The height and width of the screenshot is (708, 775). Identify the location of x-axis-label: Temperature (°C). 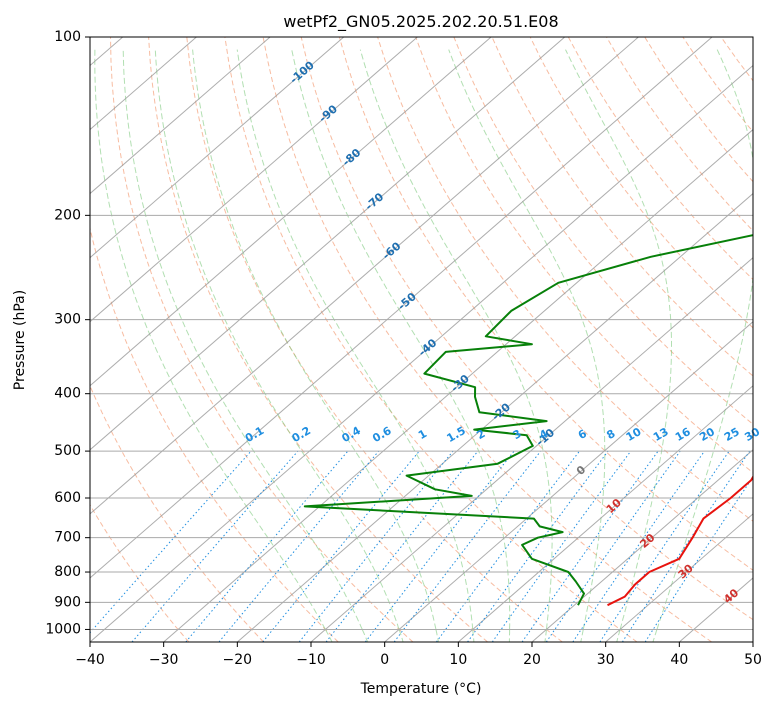
(421, 689).